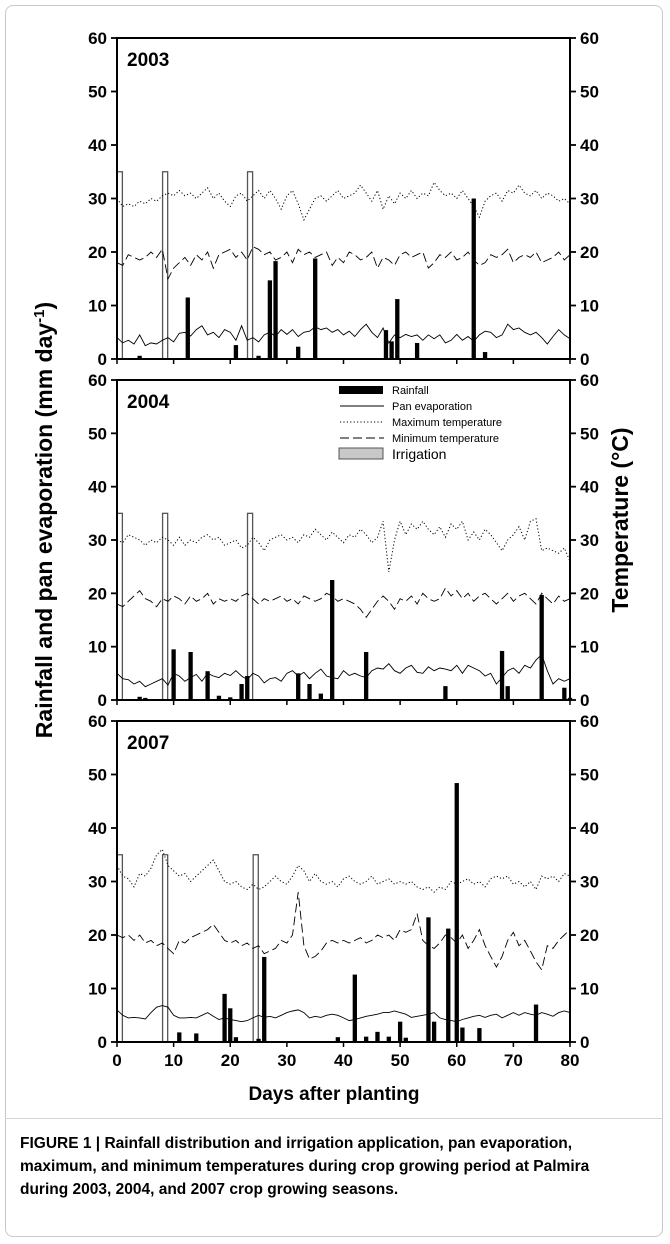 This screenshot has width=670, height=1244. I want to click on right-tick-label: 30, so click(589, 199).